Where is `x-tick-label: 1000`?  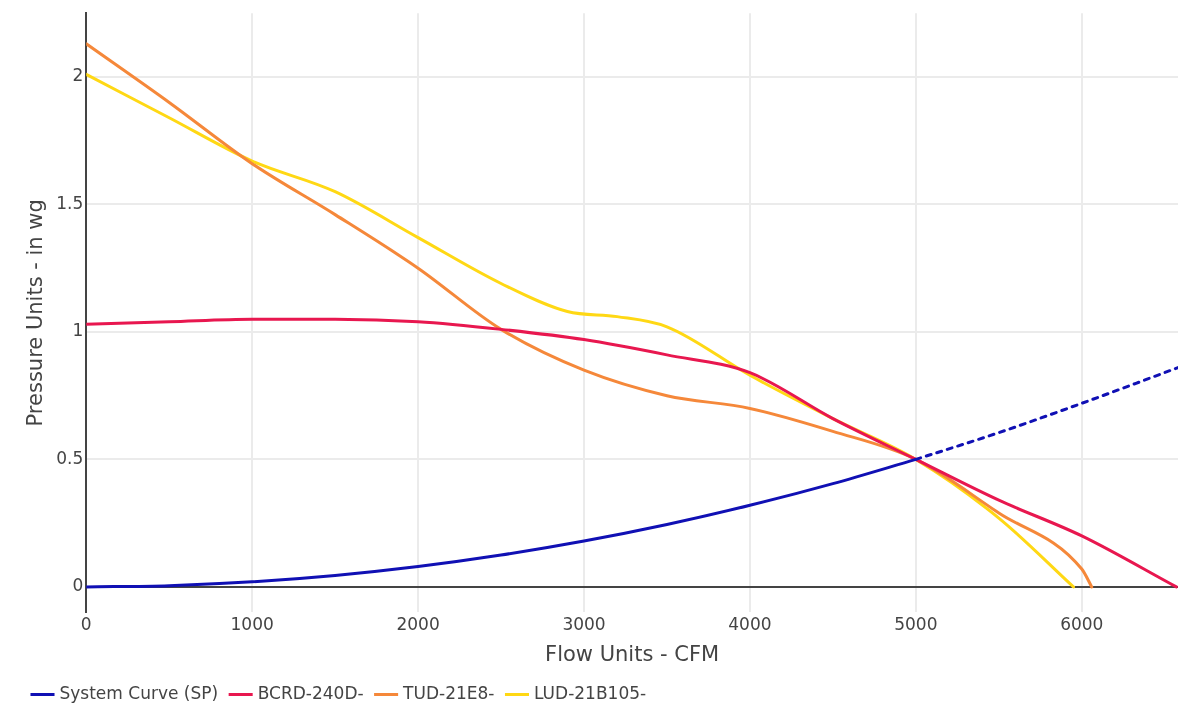 x-tick-label: 1000 is located at coordinates (252, 624).